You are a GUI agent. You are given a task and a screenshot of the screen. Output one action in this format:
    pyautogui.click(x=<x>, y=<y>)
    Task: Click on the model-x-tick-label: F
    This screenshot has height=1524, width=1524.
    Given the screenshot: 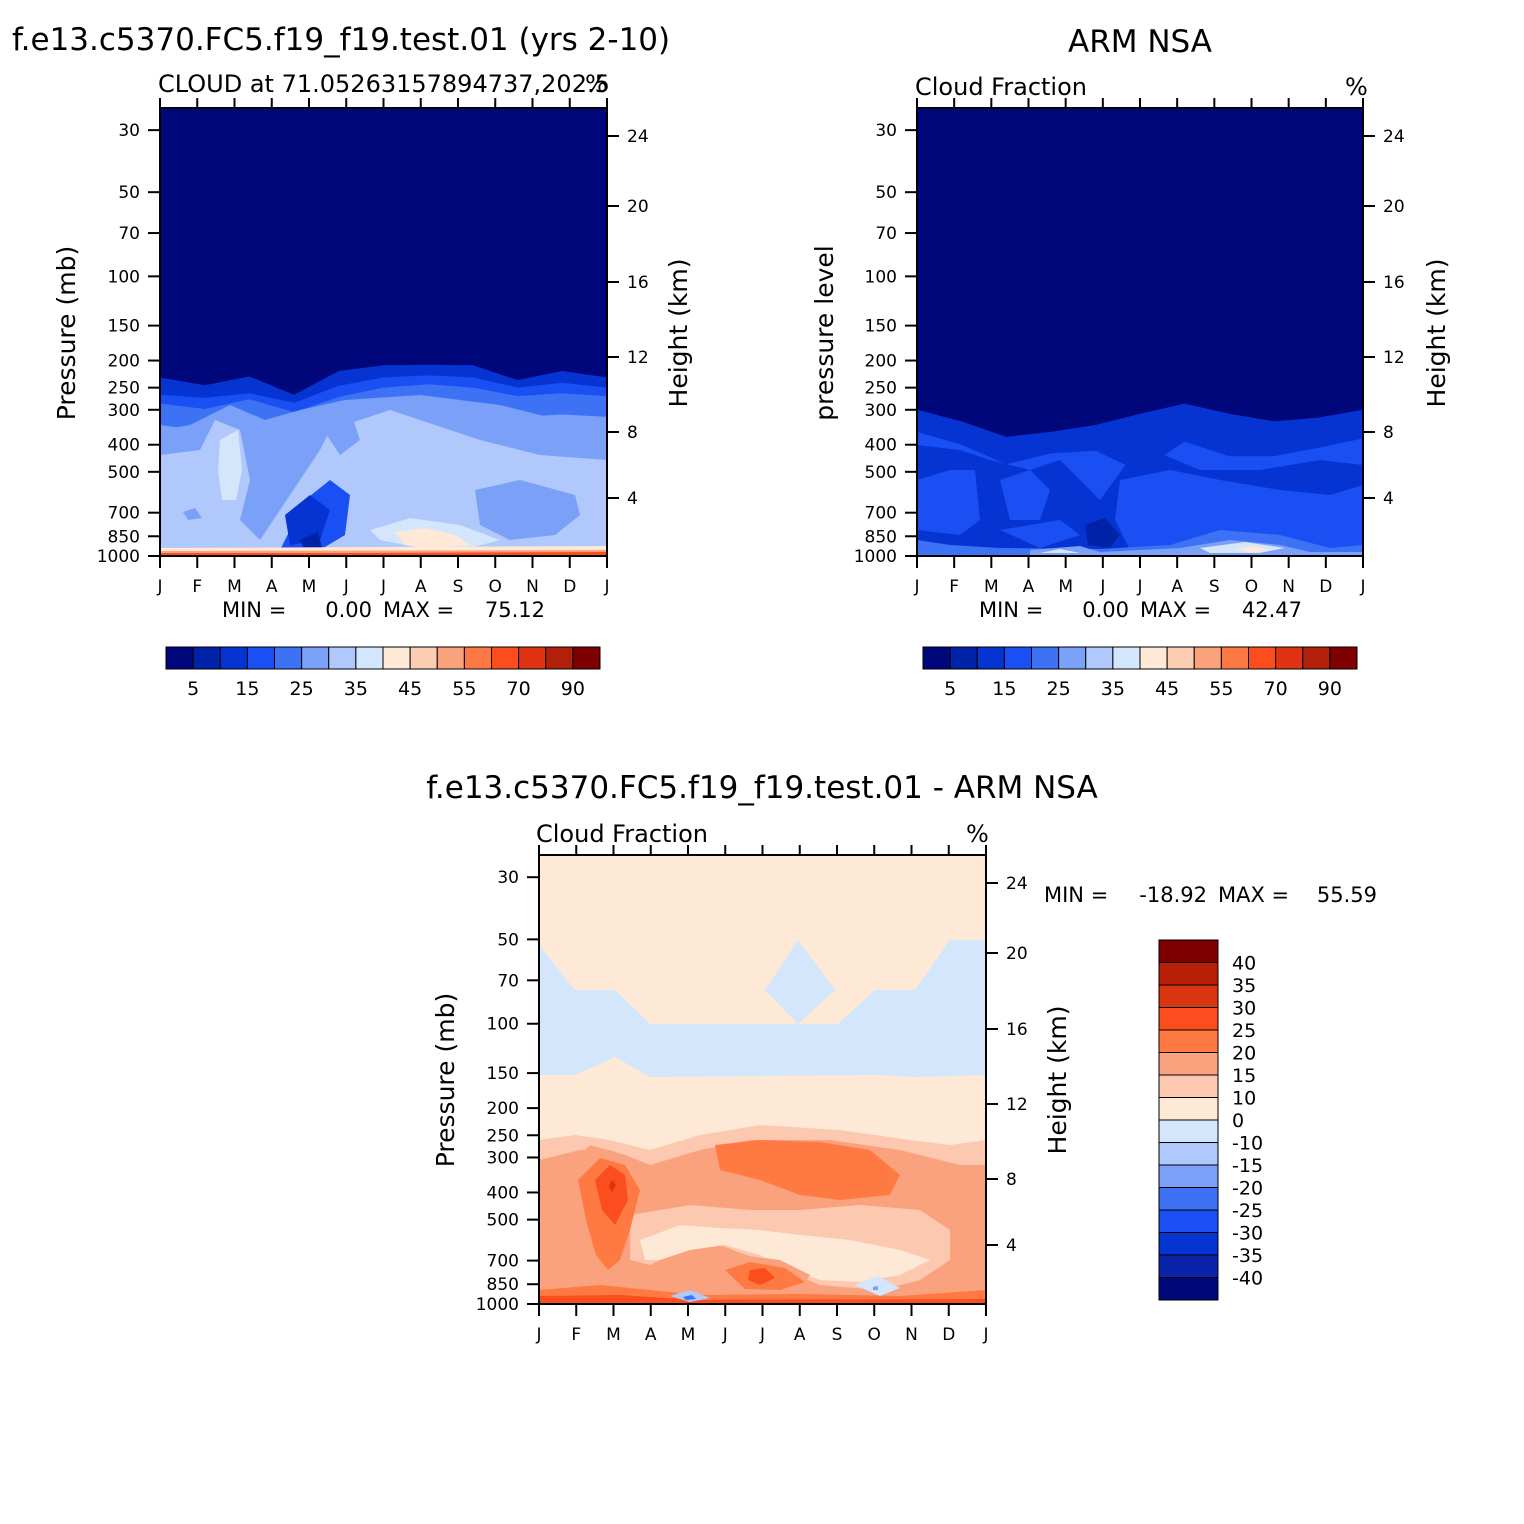 What is the action you would take?
    pyautogui.click(x=197, y=587)
    